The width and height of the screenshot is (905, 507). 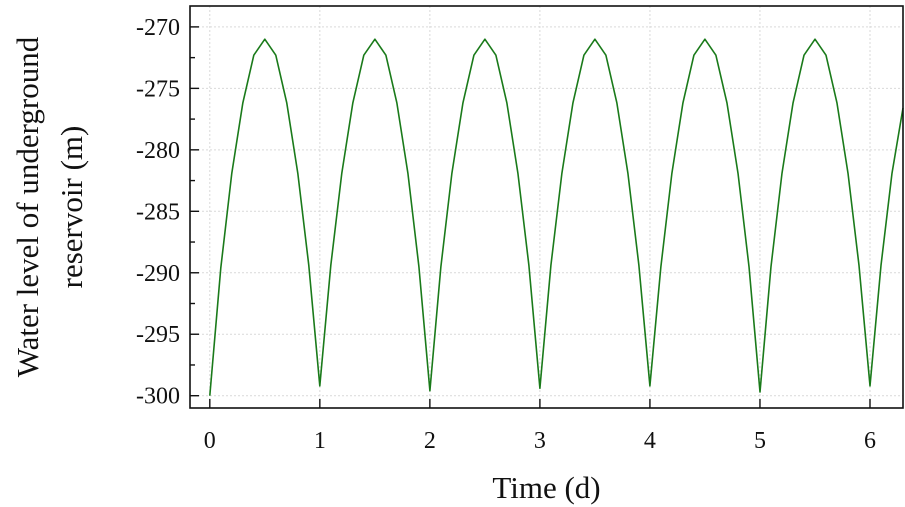 I want to click on x-axis-title: Time (d), so click(x=546, y=487).